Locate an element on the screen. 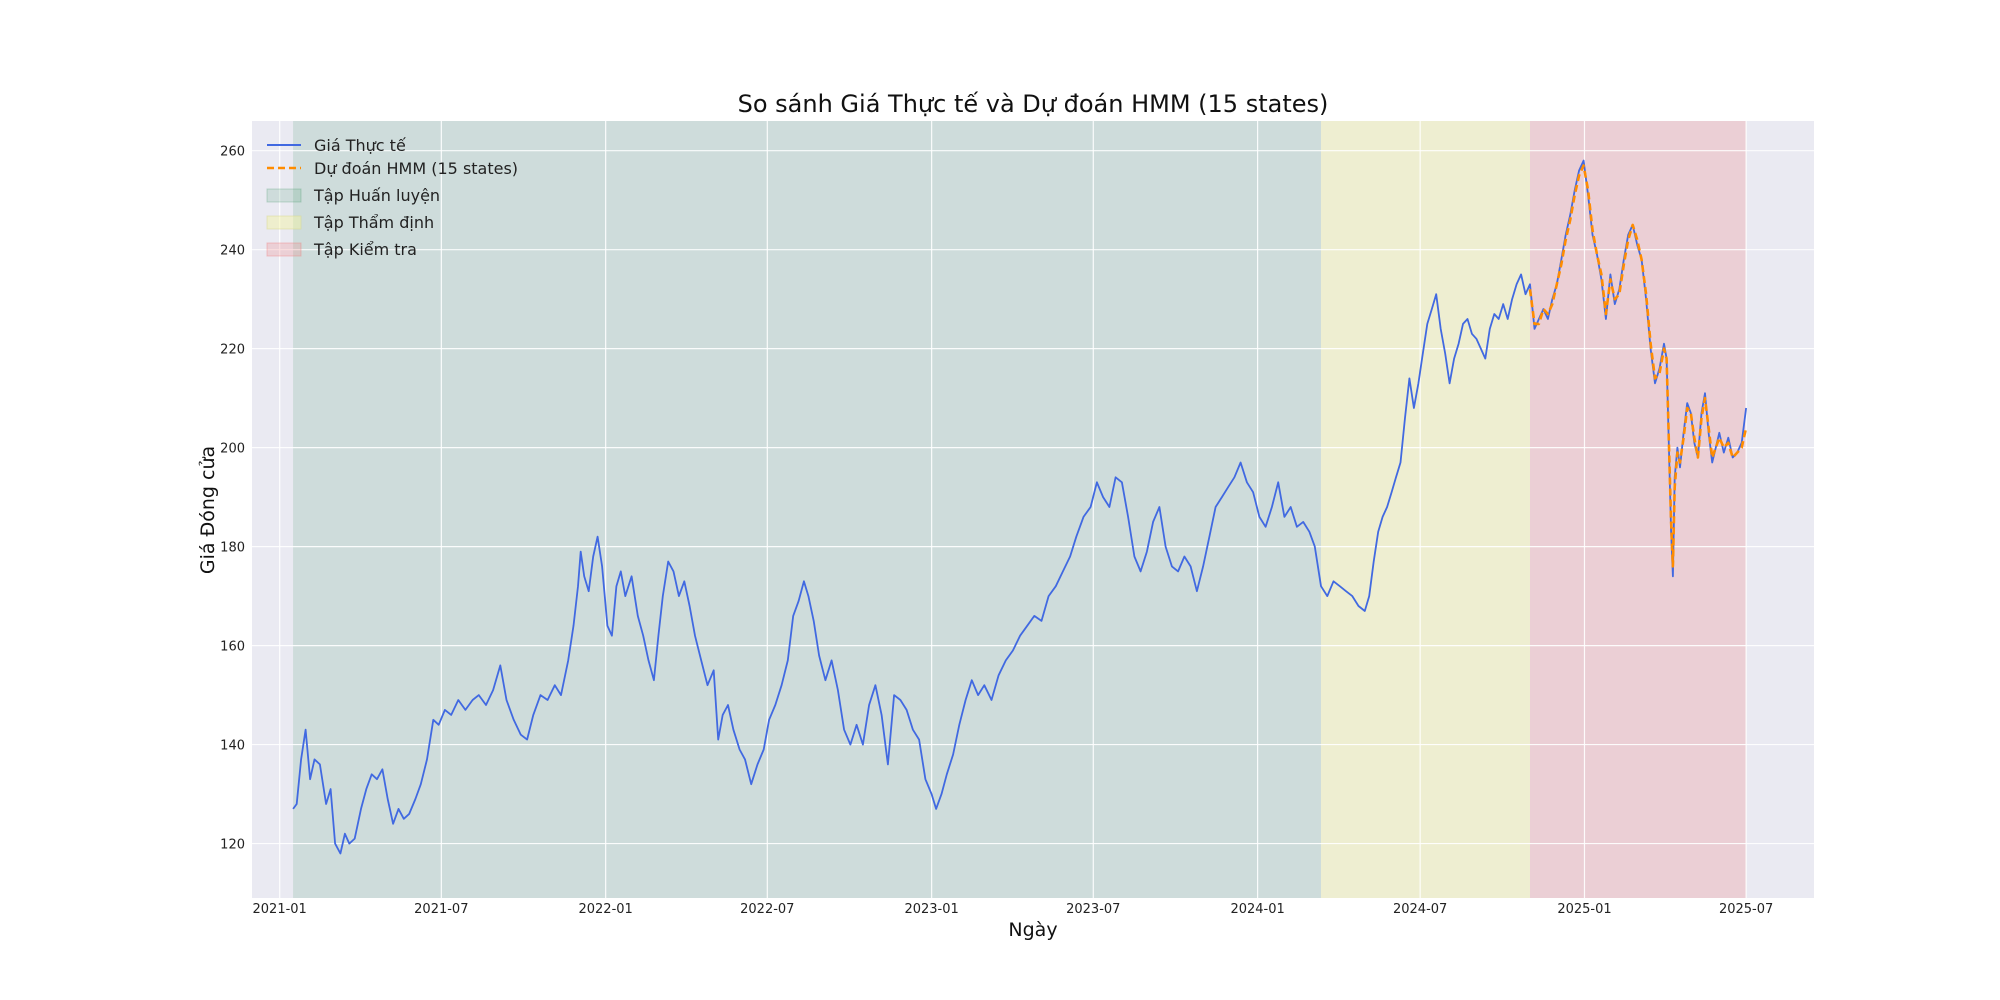 This screenshot has height=1000, width=2000. y-tick-label: 260 is located at coordinates (232, 152).